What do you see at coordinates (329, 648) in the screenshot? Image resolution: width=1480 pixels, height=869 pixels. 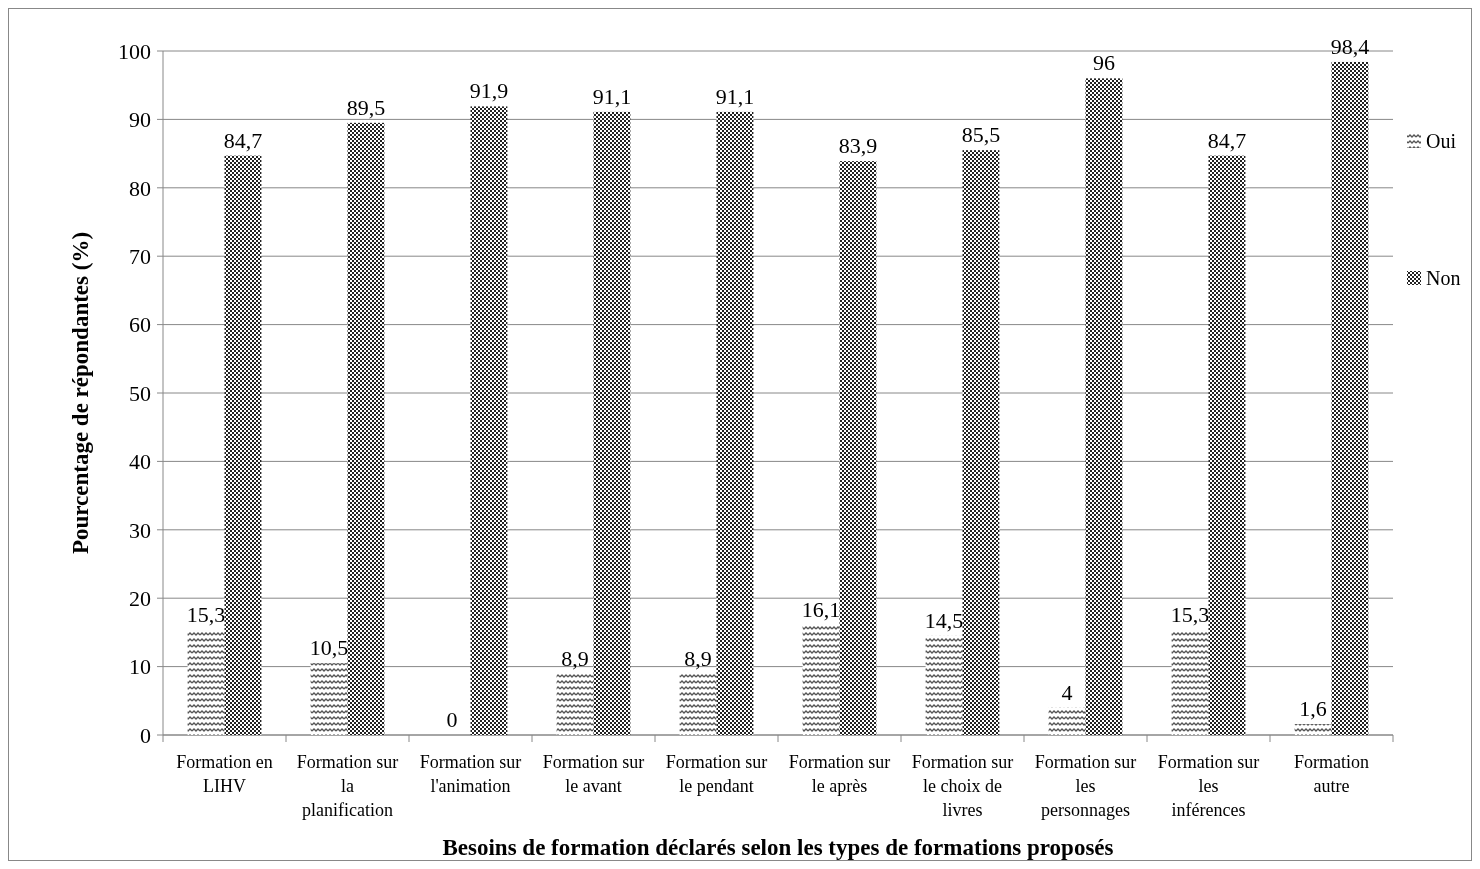 I see `data-label: 10,5` at bounding box center [329, 648].